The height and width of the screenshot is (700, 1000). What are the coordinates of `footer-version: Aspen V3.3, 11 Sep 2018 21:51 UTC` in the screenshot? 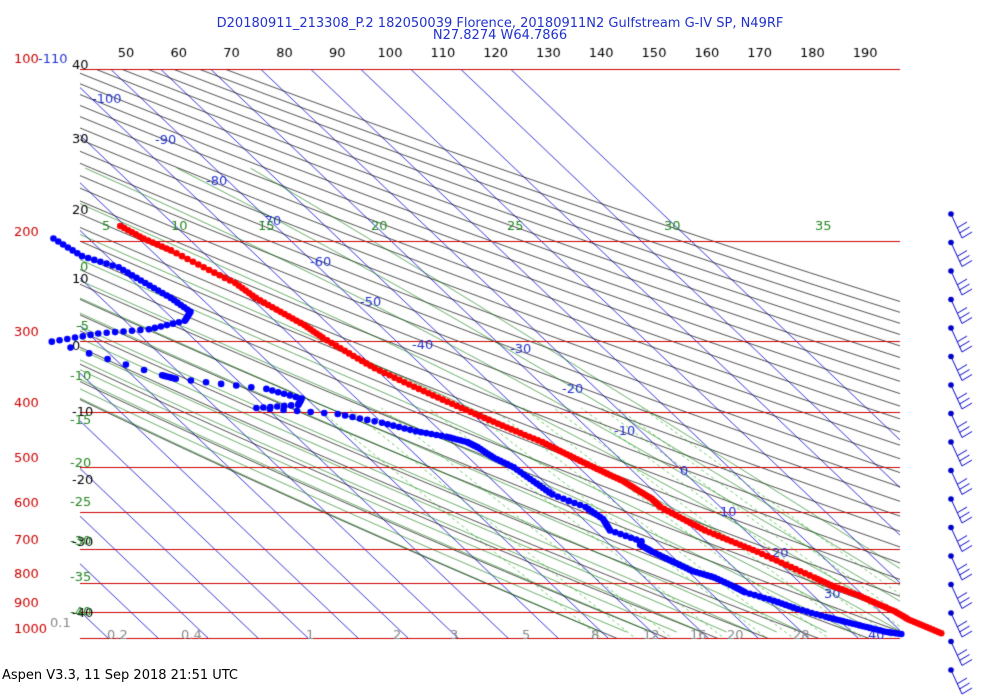 It's located at (120, 675).